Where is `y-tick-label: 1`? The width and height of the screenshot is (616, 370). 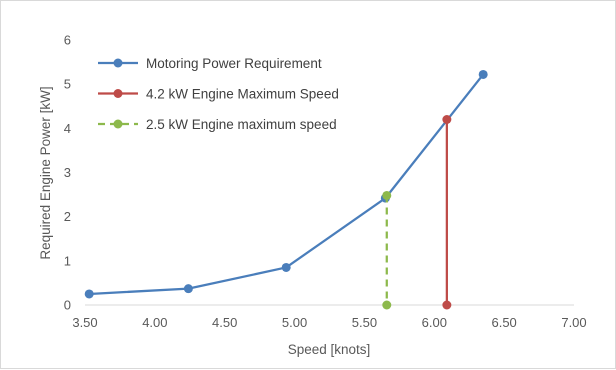 y-tick-label: 1 is located at coordinates (67, 260).